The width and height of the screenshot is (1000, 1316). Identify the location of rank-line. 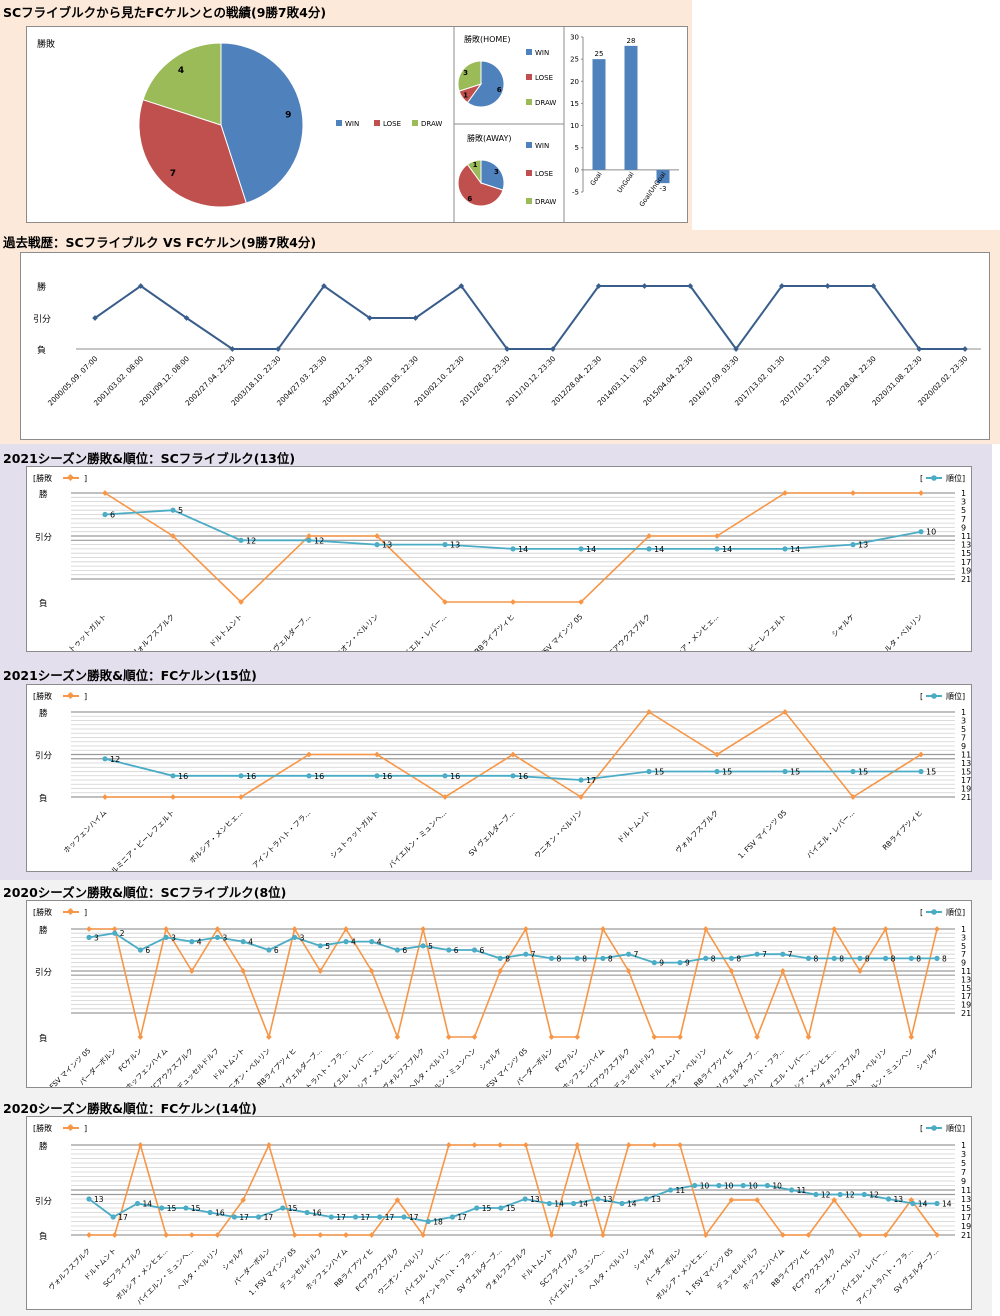
(513, 529).